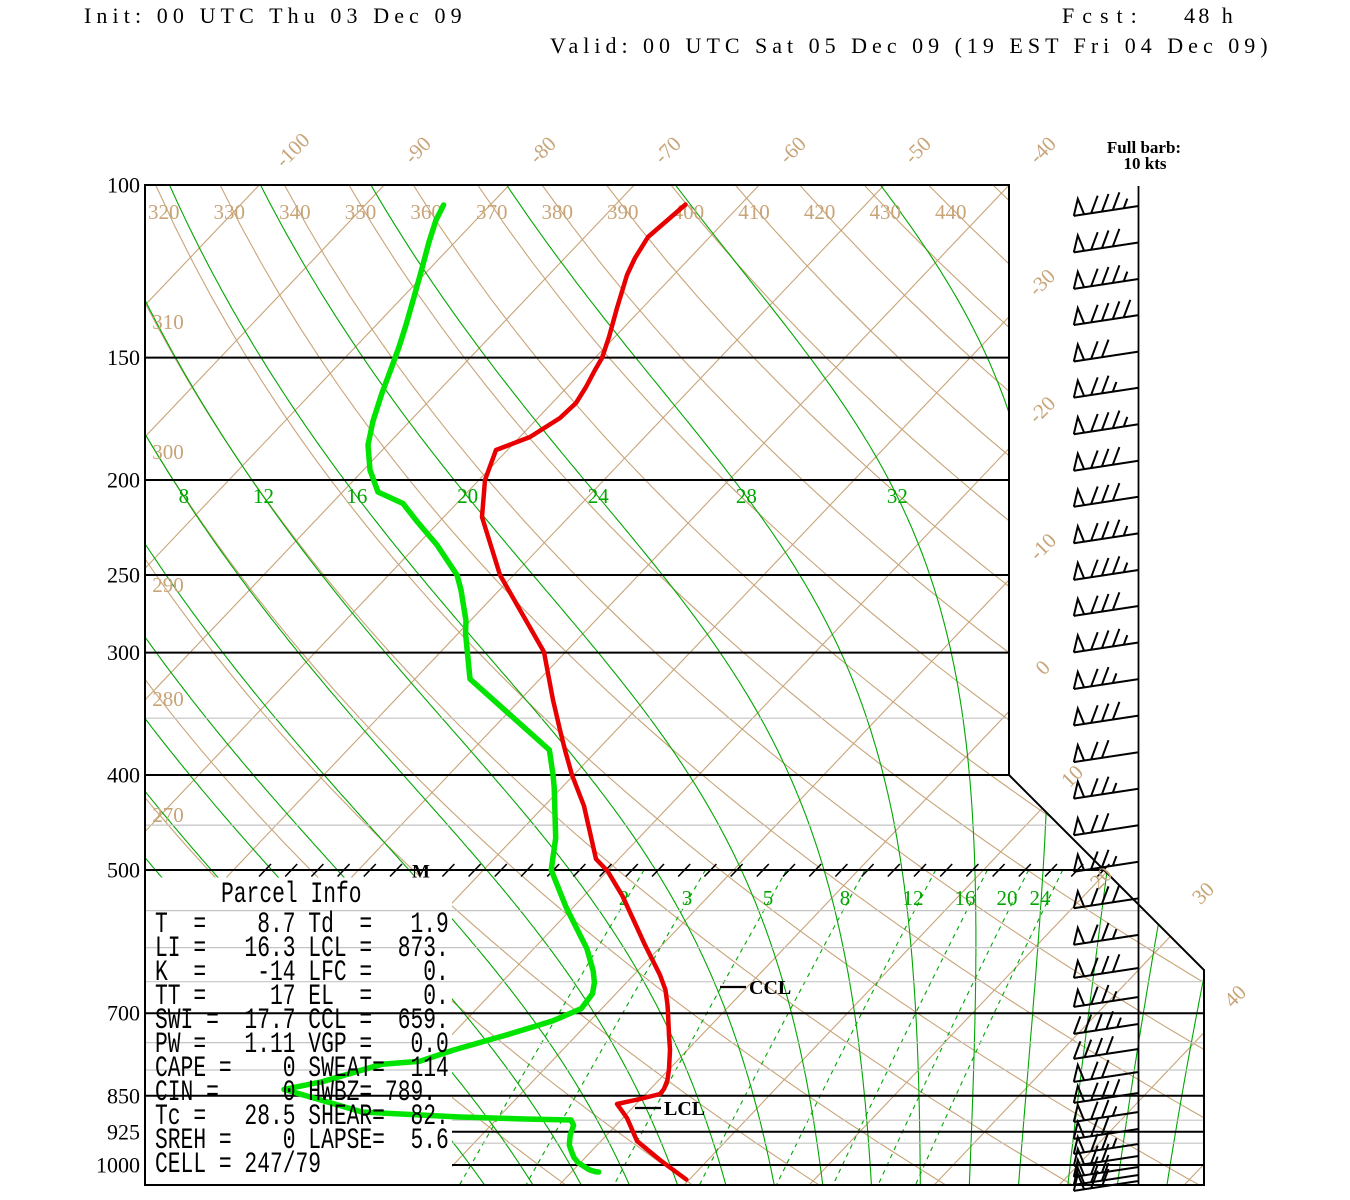  What do you see at coordinates (361, 212) in the screenshot?
I see `svg-text: 350` at bounding box center [361, 212].